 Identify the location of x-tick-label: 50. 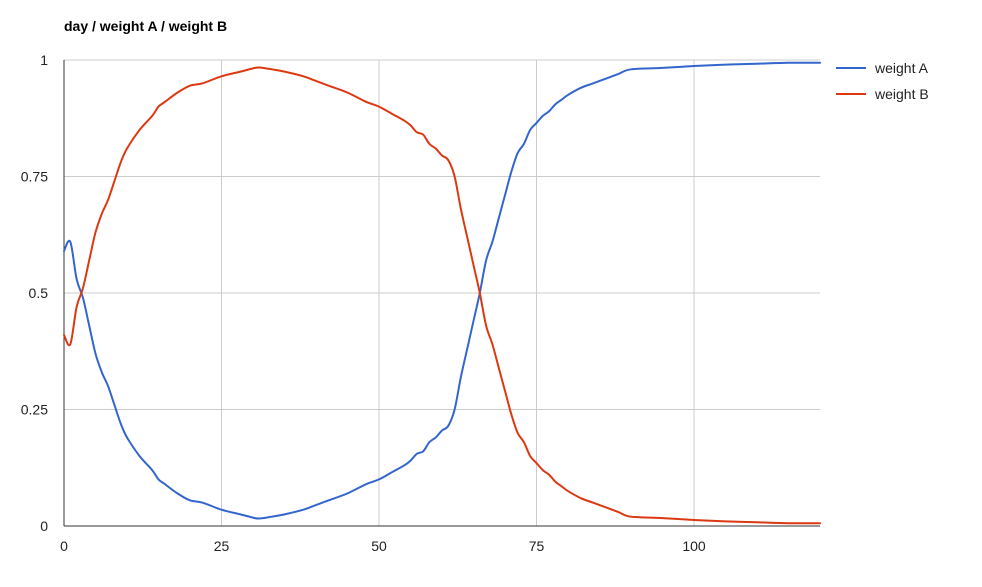
(379, 546).